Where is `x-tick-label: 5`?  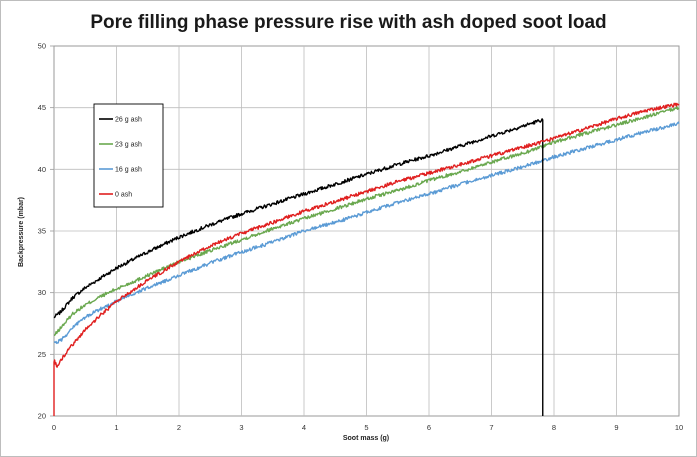
x-tick-label: 5 is located at coordinates (366, 427).